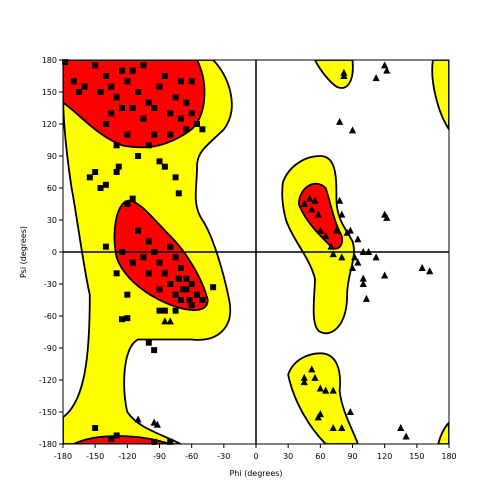 This screenshot has width=500, height=504. I want to click on y-tick-label: -60, so click(50, 316).